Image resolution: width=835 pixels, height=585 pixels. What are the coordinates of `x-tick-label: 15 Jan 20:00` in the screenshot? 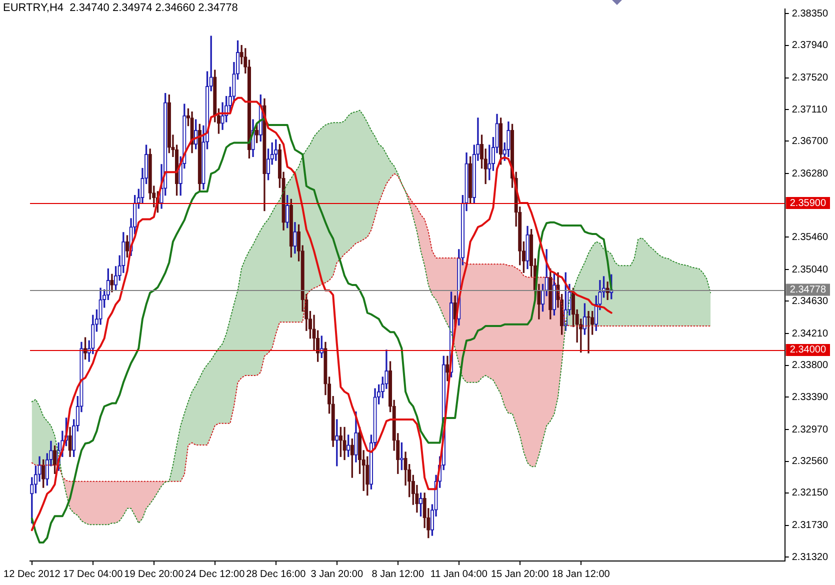 It's located at (520, 574).